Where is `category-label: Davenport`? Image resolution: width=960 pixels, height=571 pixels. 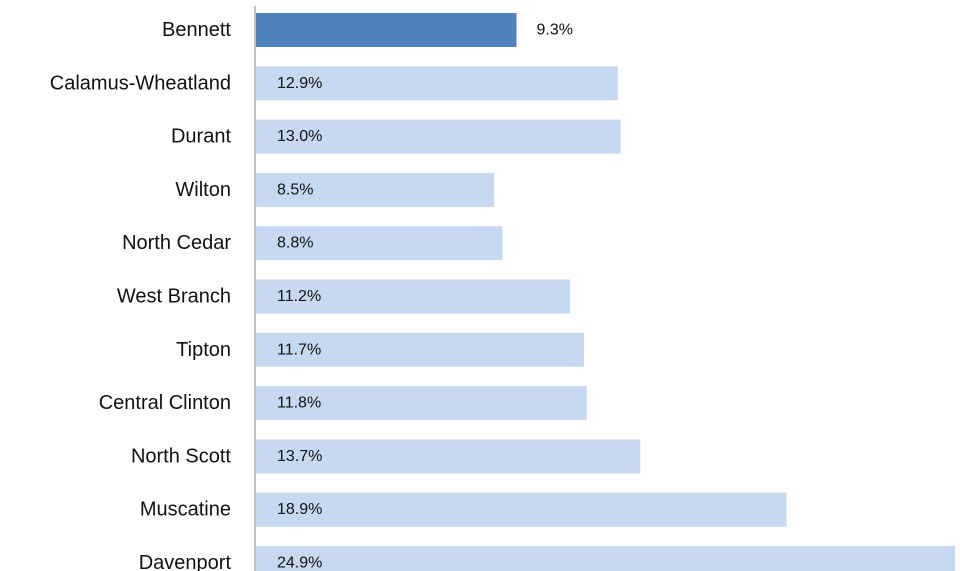 category-label: Davenport is located at coordinates (185, 561).